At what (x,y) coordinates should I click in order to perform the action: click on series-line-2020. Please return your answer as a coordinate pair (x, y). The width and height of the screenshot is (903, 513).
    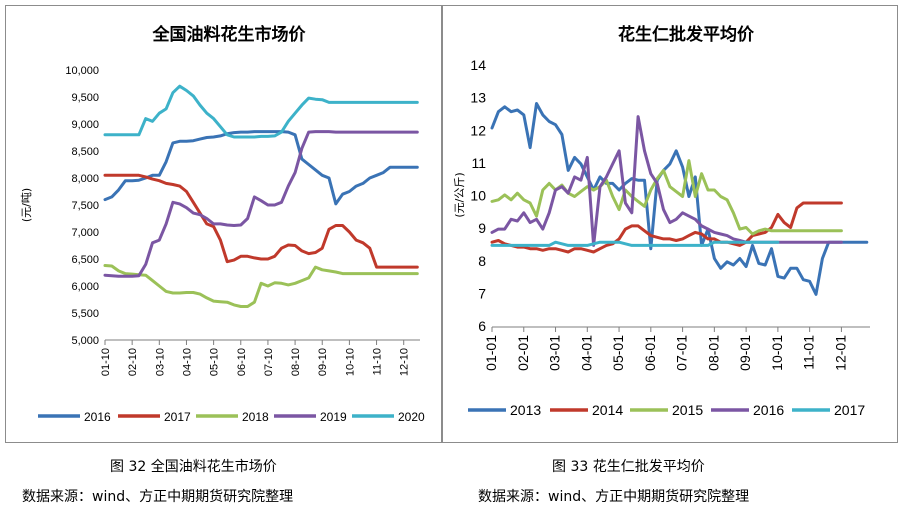
    Looking at the image, I should click on (261, 111).